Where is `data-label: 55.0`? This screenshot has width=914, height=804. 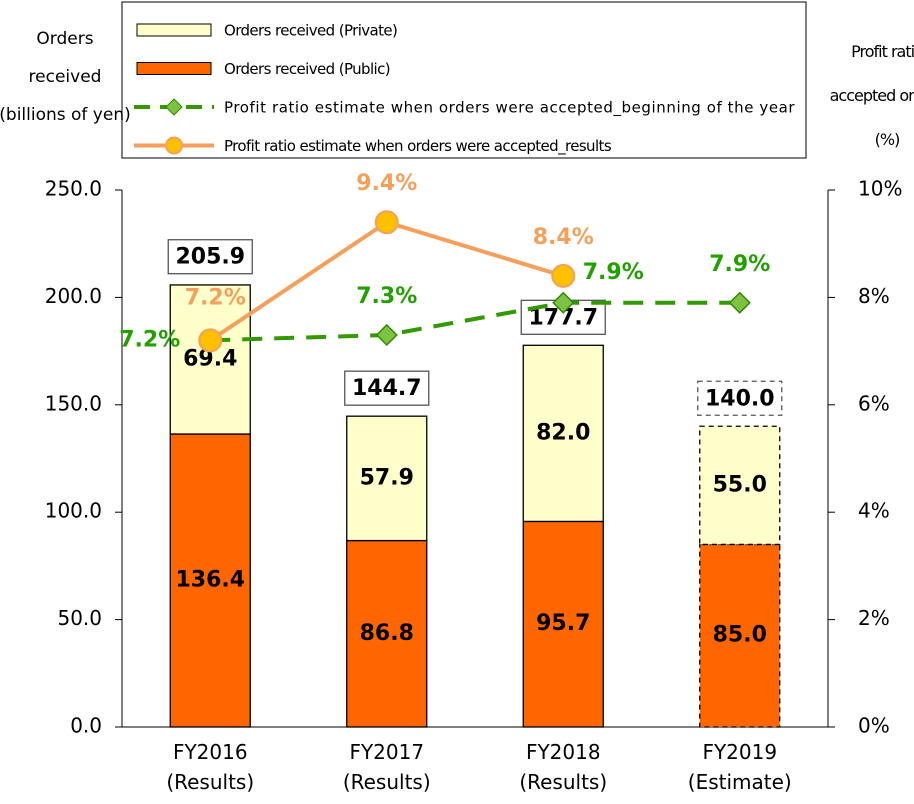 data-label: 55.0 is located at coordinates (740, 484).